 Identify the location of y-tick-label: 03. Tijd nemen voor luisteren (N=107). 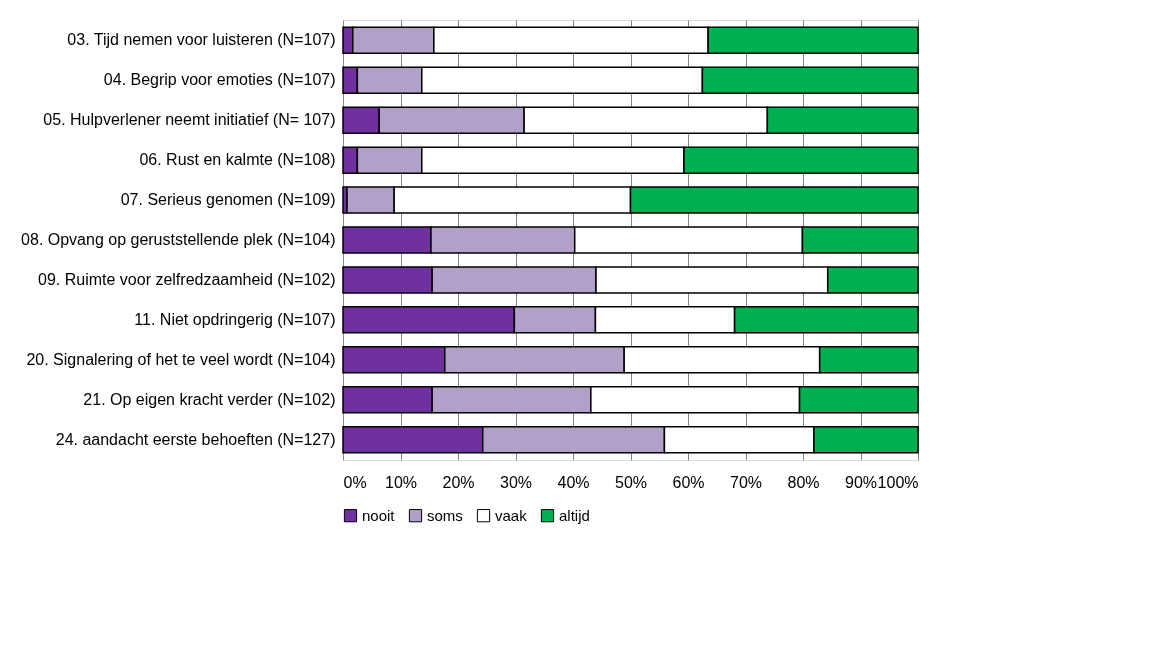
(201, 40).